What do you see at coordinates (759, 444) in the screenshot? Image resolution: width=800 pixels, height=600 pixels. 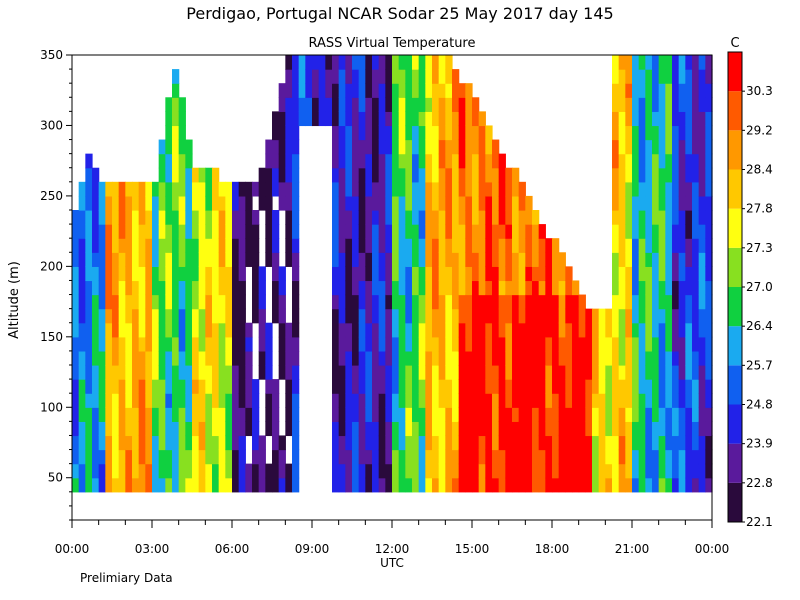 I see `colorbar-label: 23.9` at bounding box center [759, 444].